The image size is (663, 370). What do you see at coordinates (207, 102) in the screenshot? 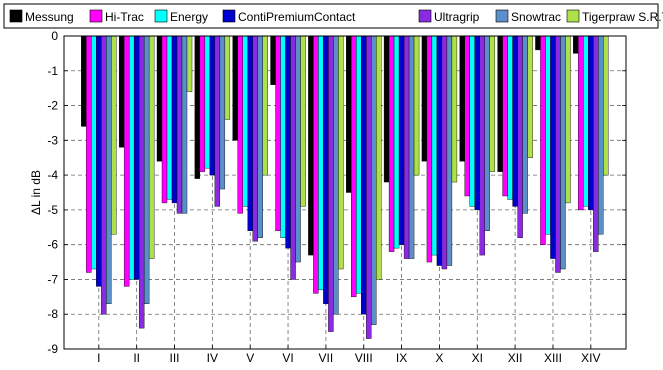
I see `bar-energy-iv` at bounding box center [207, 102].